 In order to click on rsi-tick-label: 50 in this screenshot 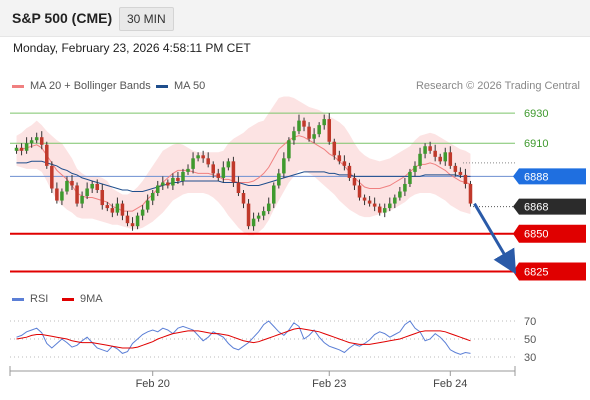, I will do `click(530, 340)`.